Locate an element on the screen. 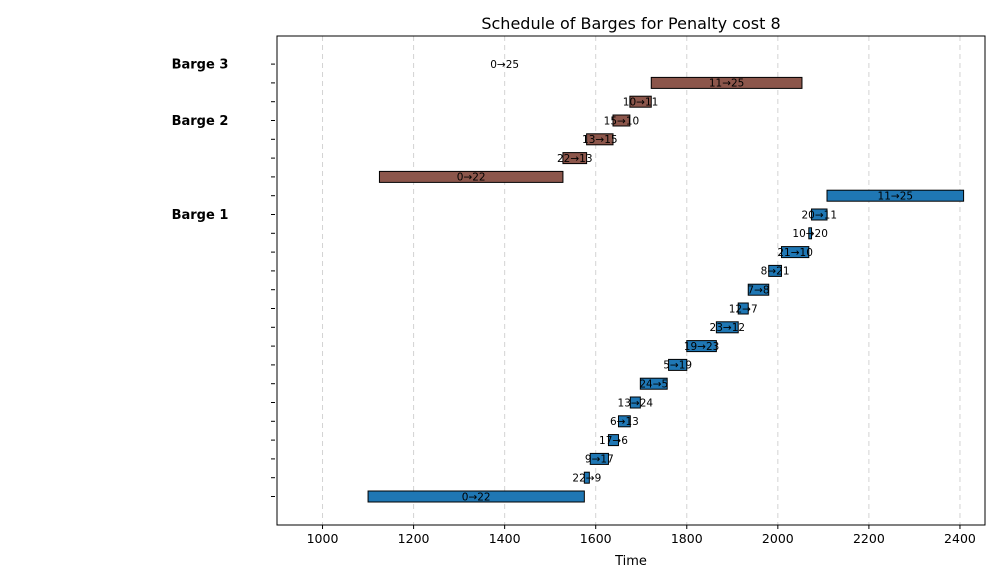 Image resolution: width=1000 pixels, height=583 pixels. x-tick-label: 1600 is located at coordinates (596, 538).